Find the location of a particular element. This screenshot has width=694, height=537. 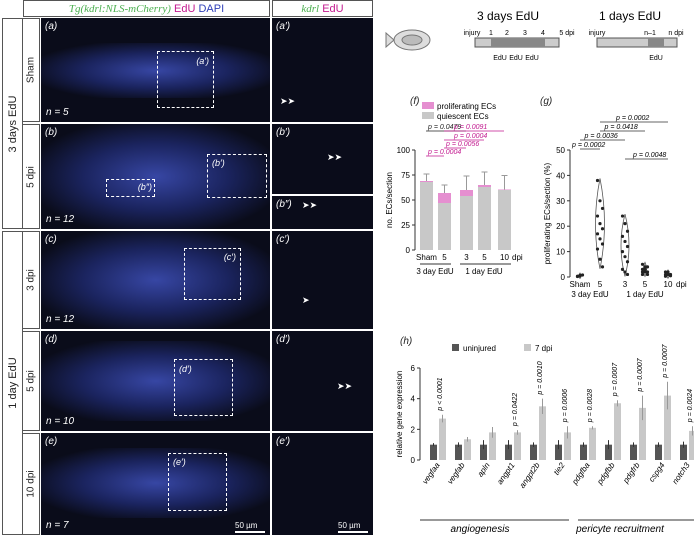

y-tick-label-0: 0 is located at coordinates (413, 460).